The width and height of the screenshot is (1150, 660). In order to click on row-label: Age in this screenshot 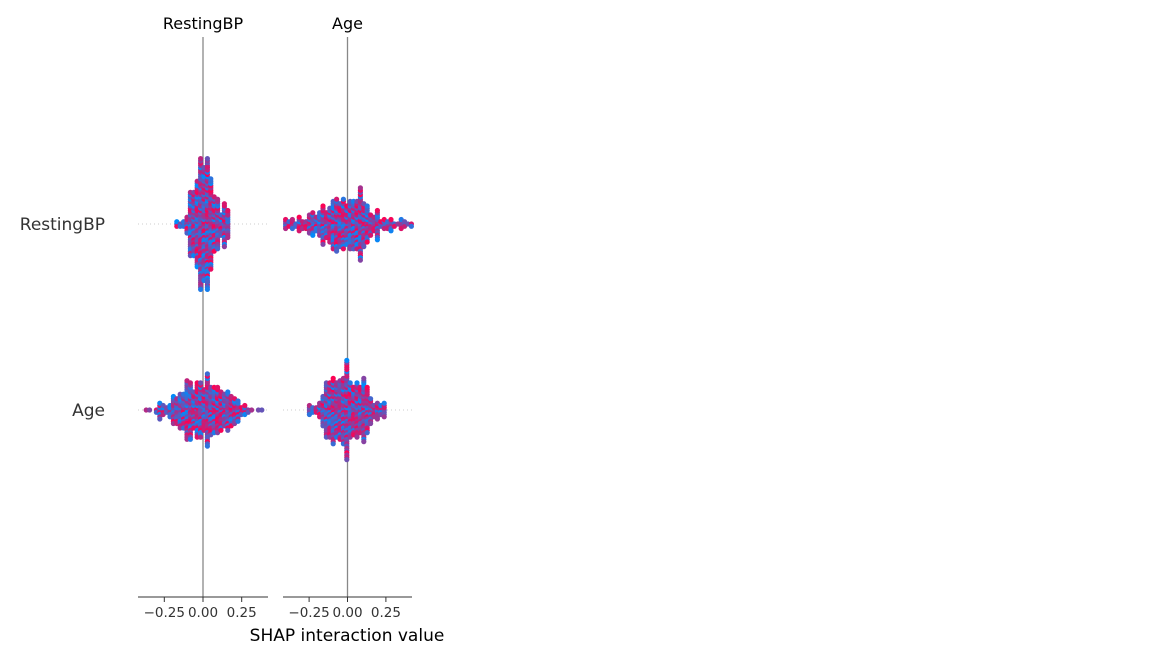, I will do `click(88, 411)`.